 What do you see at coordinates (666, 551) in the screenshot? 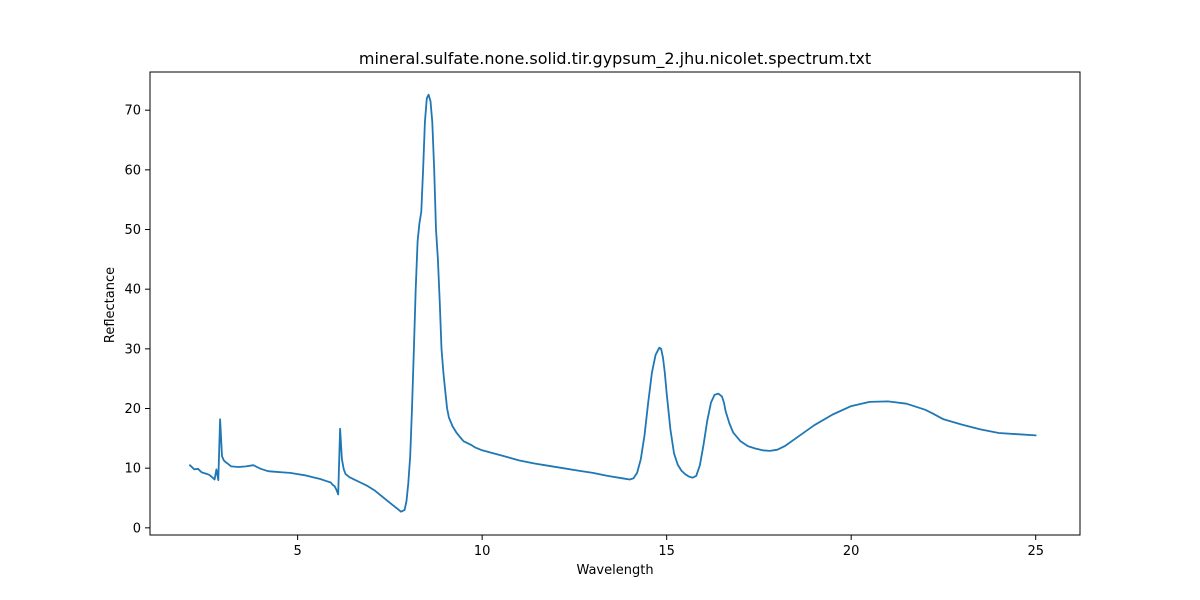
I see `x-tick-label: 15` at bounding box center [666, 551].